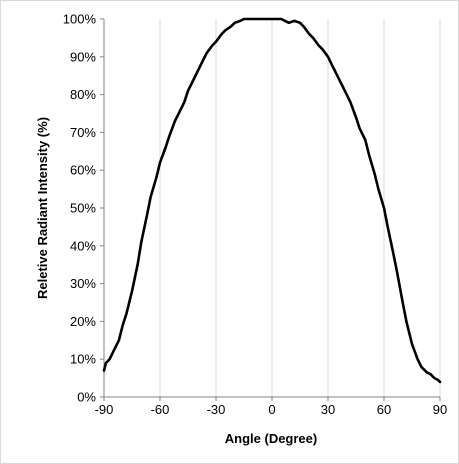 The image size is (459, 464). Describe the element at coordinates (83, 170) in the screenshot. I see `y-tick-label: 60%` at that location.